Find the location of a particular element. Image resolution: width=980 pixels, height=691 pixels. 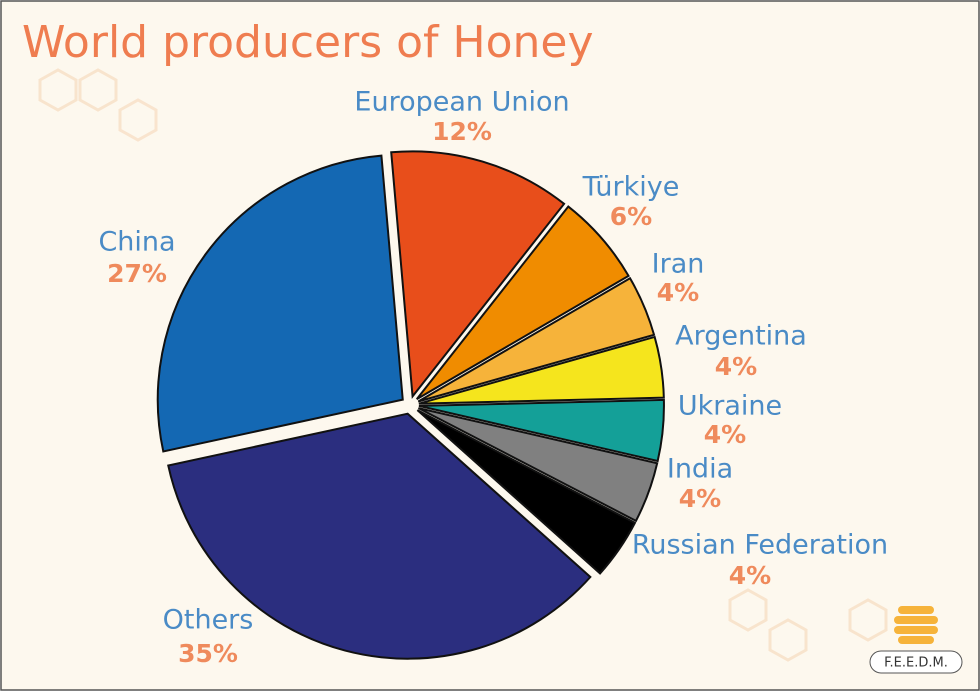

slice-label: China is located at coordinates (136, 242).